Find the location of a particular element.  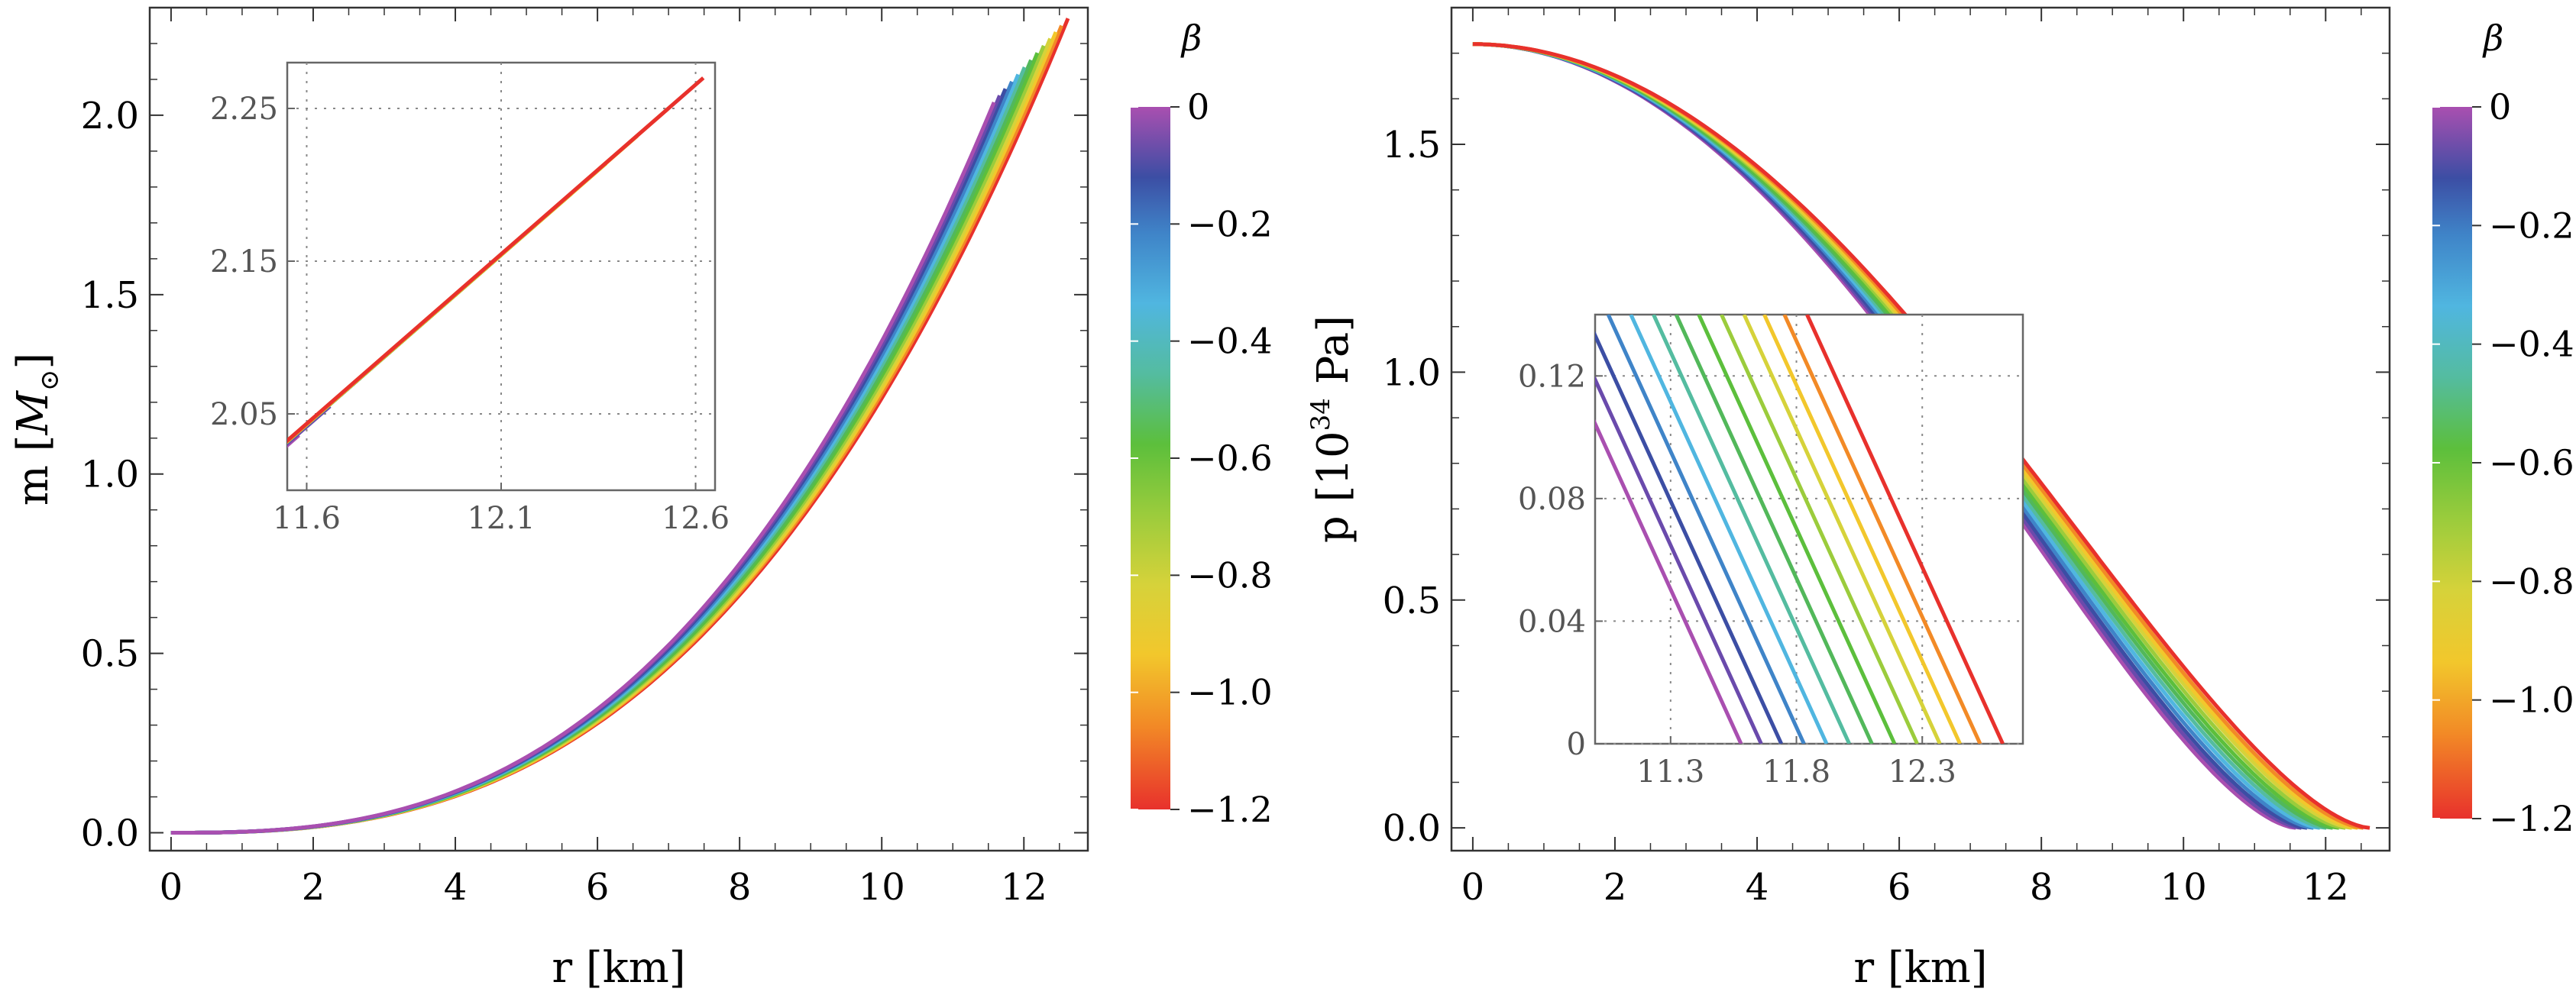

right-inset-grid is located at coordinates (1809, 530).